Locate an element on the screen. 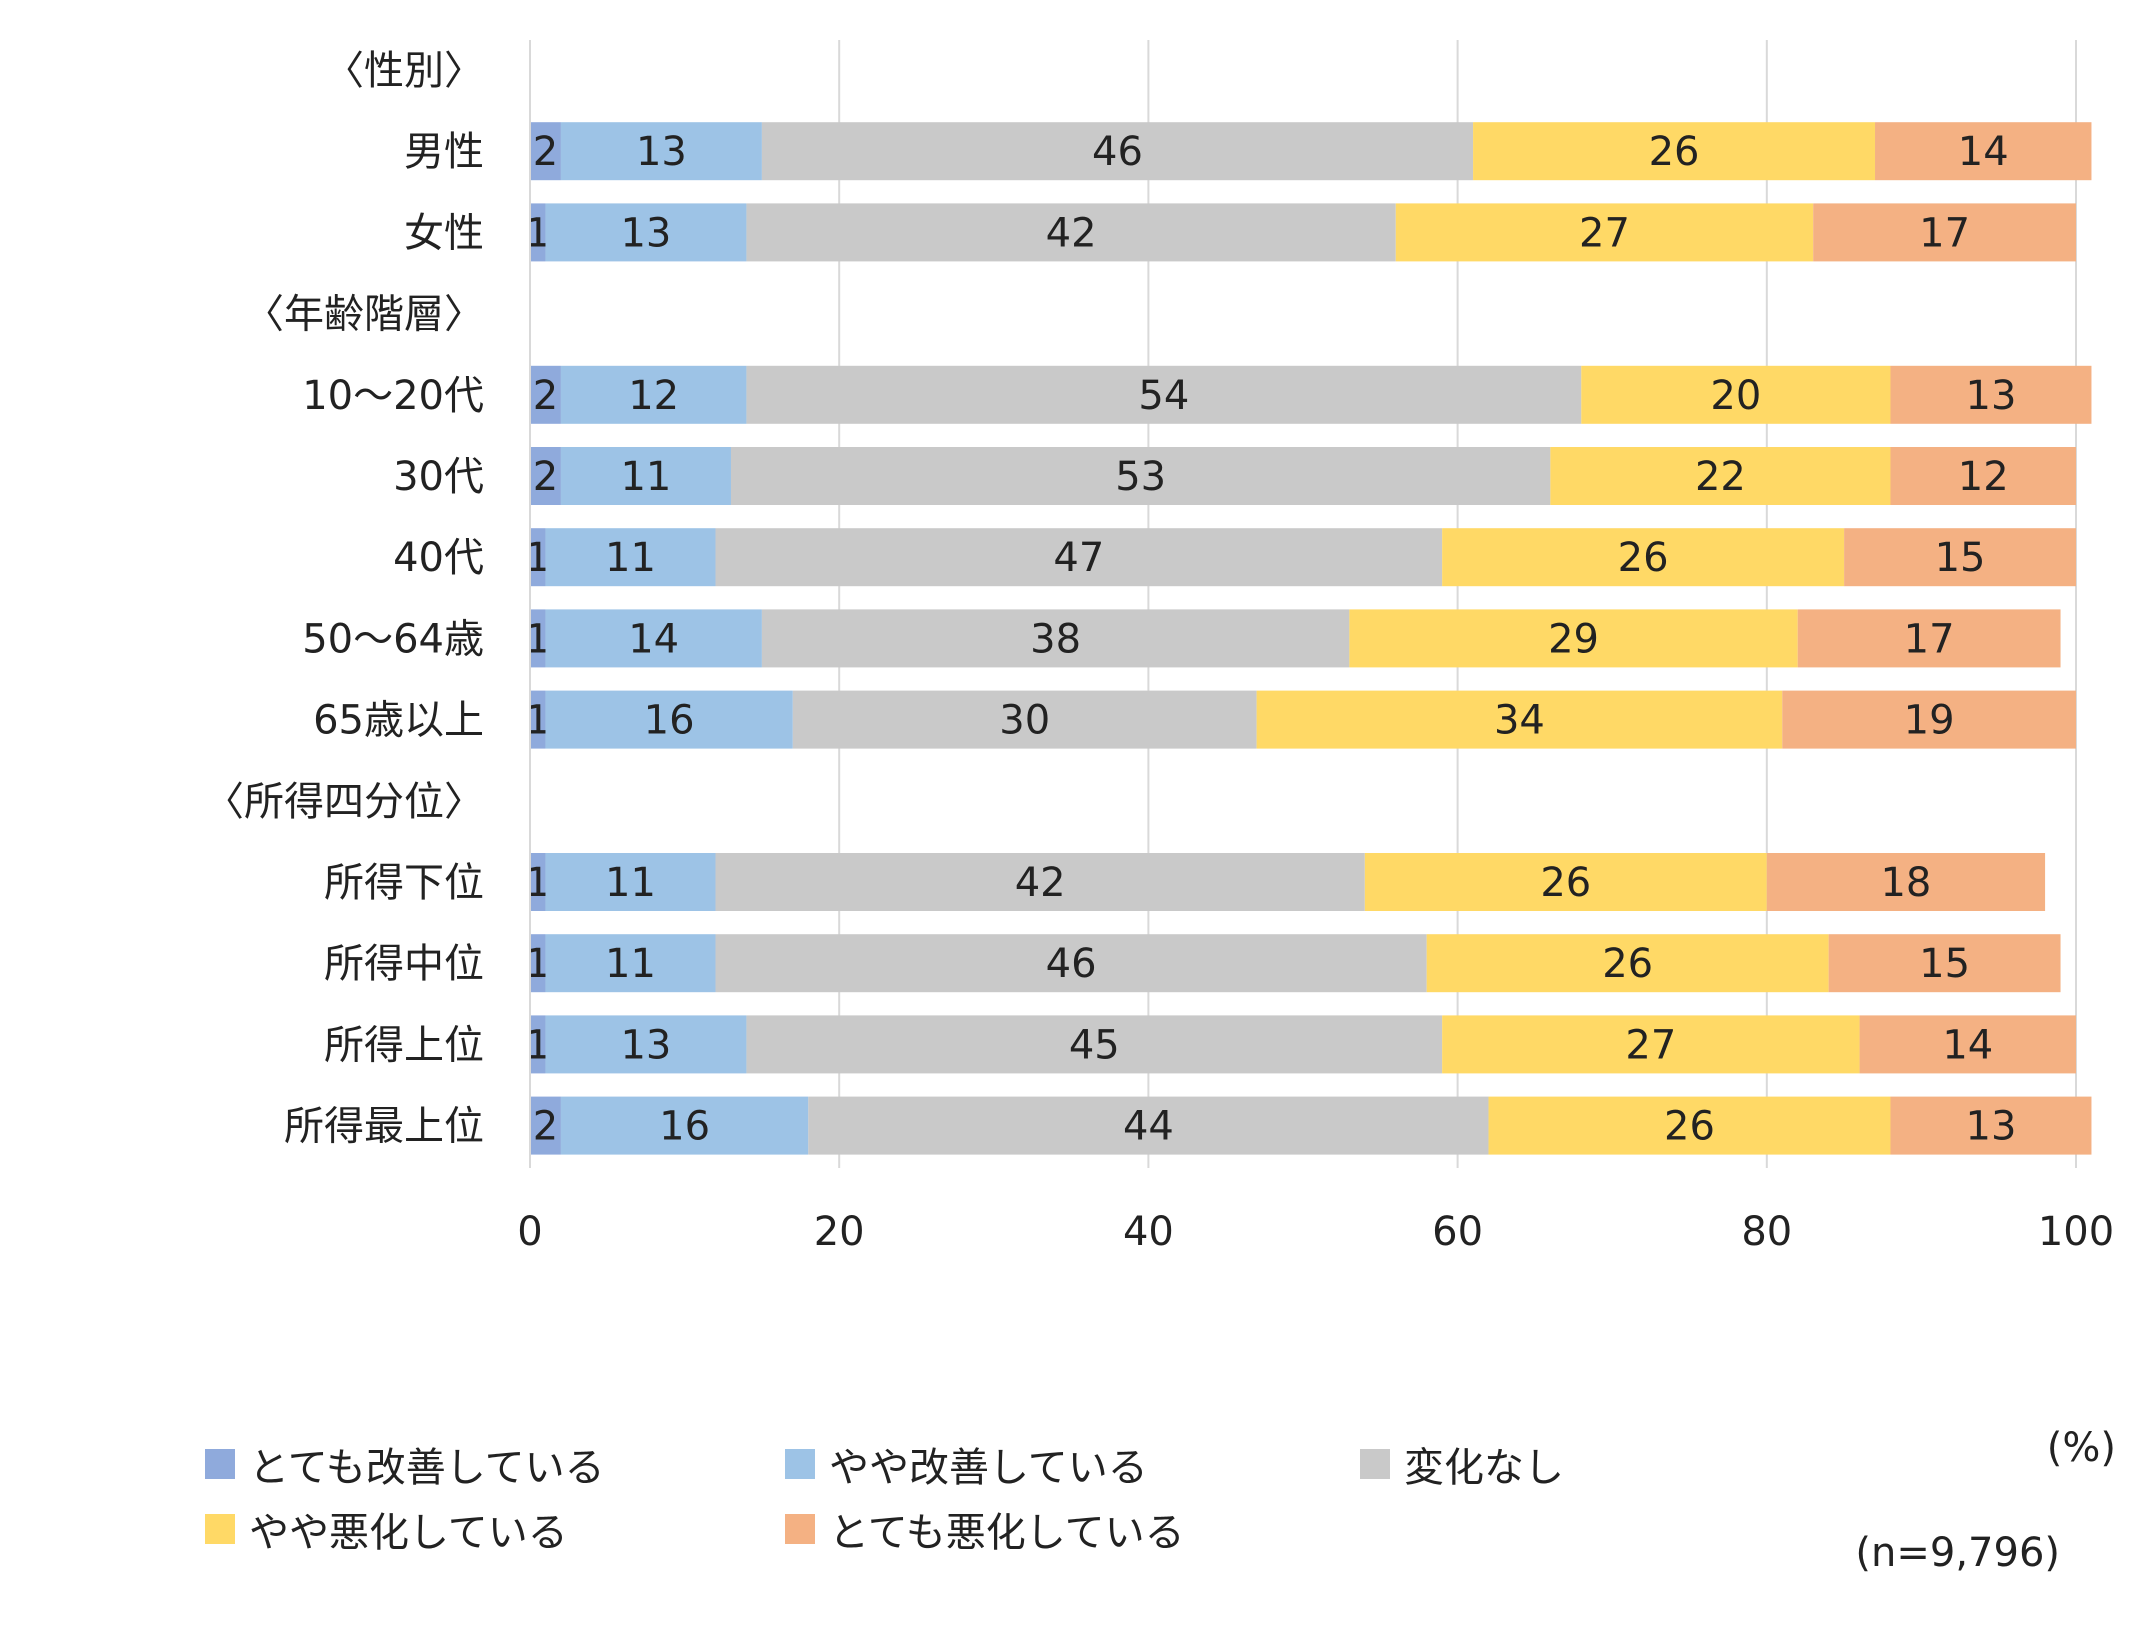  data-label: 44 is located at coordinates (1148, 1127).